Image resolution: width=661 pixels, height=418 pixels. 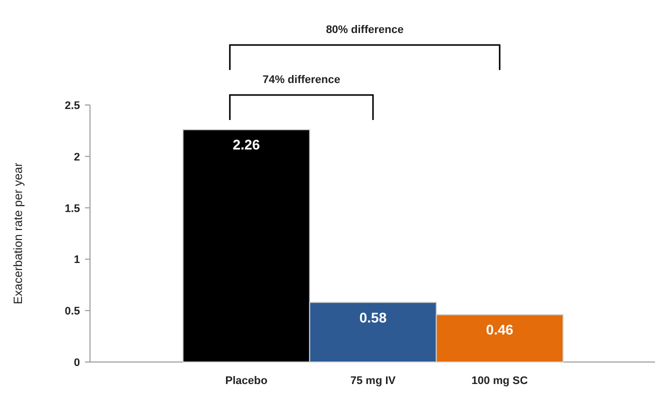 What do you see at coordinates (72, 106) in the screenshot?
I see `y-tick-label: 2.5` at bounding box center [72, 106].